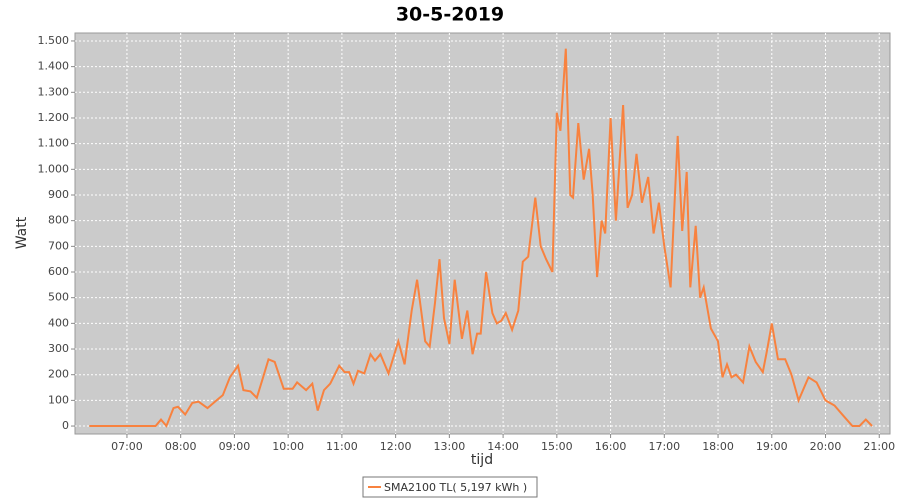  Describe the element at coordinates (503, 446) in the screenshot. I see `x-tick-label: 14:00` at that location.